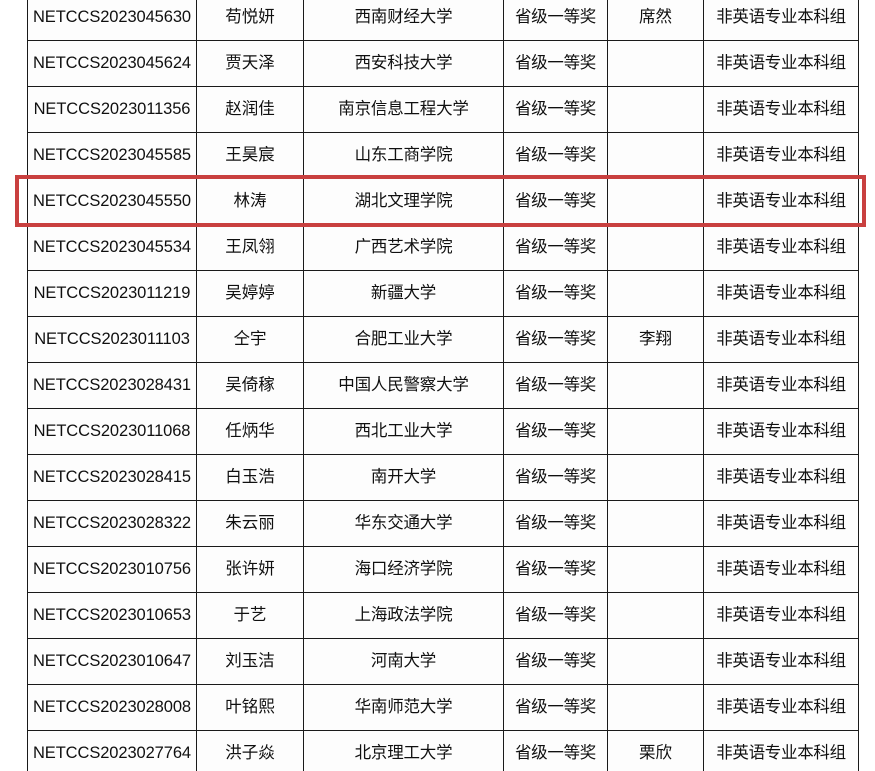  Describe the element at coordinates (250, 63) in the screenshot. I see `cell-student-name: 贾天泽` at that location.